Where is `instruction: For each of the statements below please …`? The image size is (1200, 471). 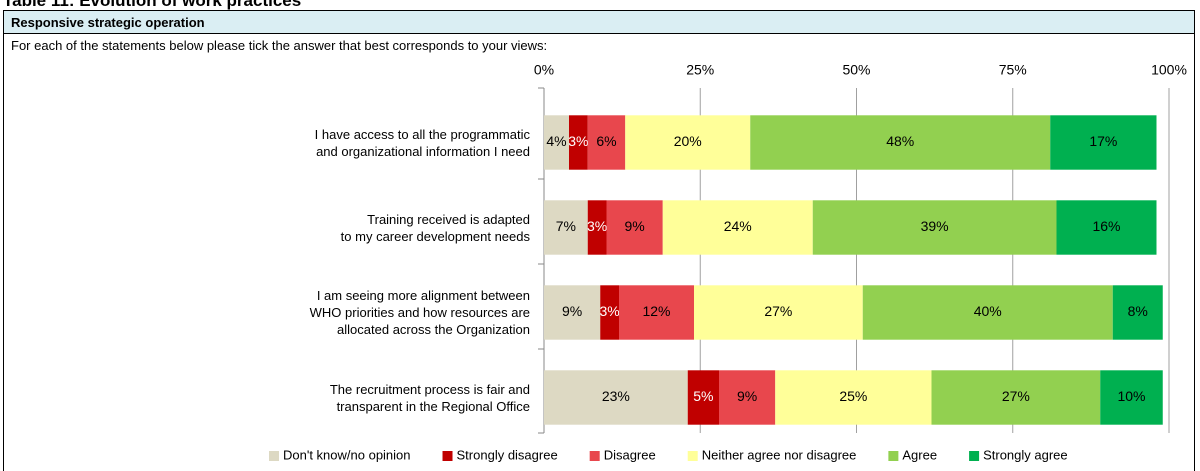
instruction: For each of the statements below please … is located at coordinates (279, 45).